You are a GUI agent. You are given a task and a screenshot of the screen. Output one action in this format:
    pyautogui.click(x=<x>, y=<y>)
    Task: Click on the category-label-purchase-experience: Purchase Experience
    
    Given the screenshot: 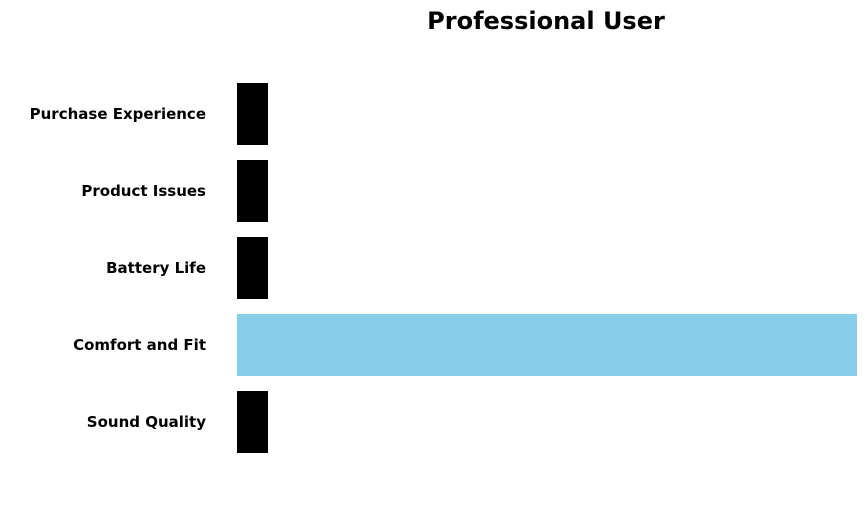 What is the action you would take?
    pyautogui.click(x=118, y=114)
    